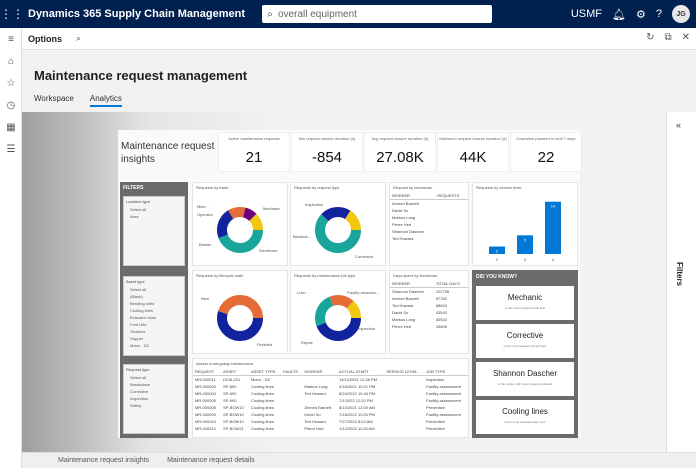  I want to click on insight-caption: is the most required trade skill, so click(525, 308).